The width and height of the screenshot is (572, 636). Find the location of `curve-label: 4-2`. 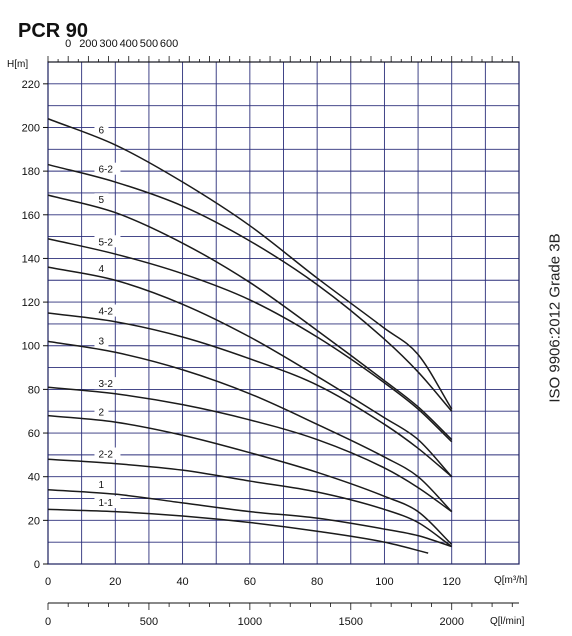

curve-label: 4-2 is located at coordinates (105, 312).